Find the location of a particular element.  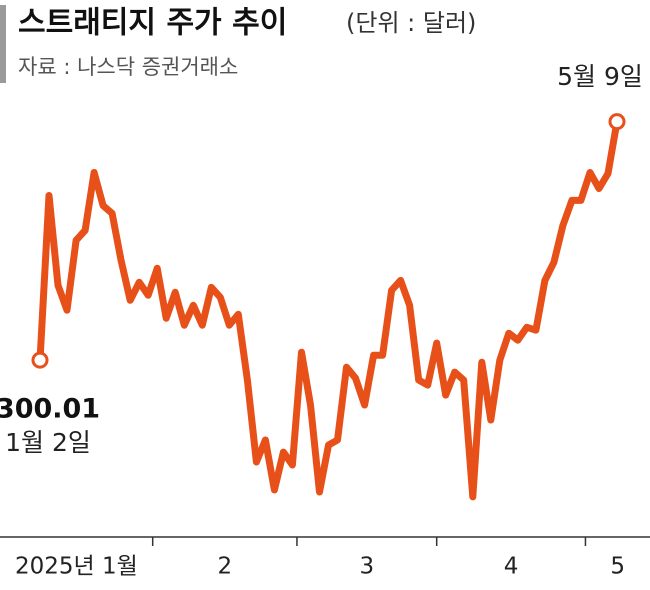

start-date: 1월 2일 is located at coordinates (48, 442).